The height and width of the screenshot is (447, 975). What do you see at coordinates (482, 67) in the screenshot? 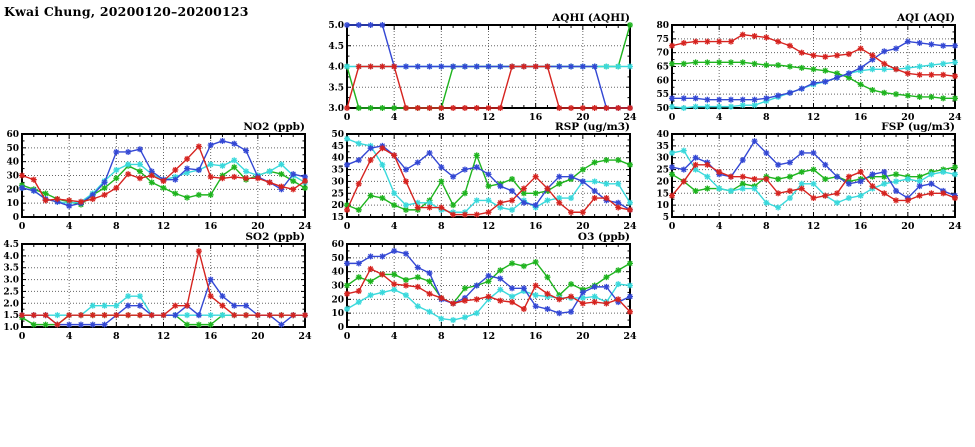
I see `aqhi-plot-svg: 3.0 3.5 4.0 4.5 5.0 0 4 8 12 16 20 24 AQHI (AQHI)` at bounding box center [482, 67].